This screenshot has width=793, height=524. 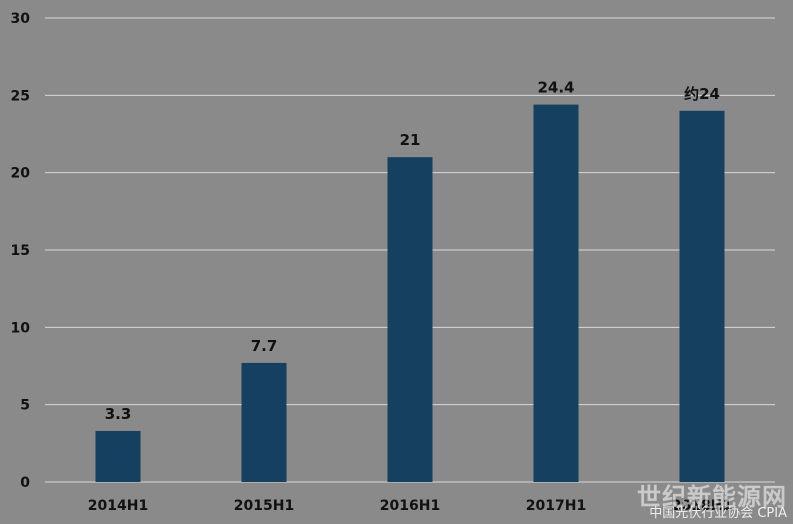 I want to click on x-axis-categories: 2014H1 2015H1 2016H1 2017H1 2018H1, so click(x=410, y=506).